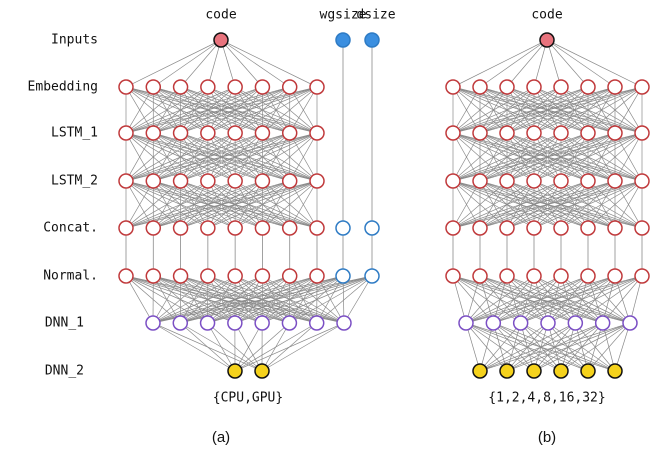 This screenshot has height=451, width=657. Describe the element at coordinates (343, 15) in the screenshot. I see `input-label: wgsize` at that location.